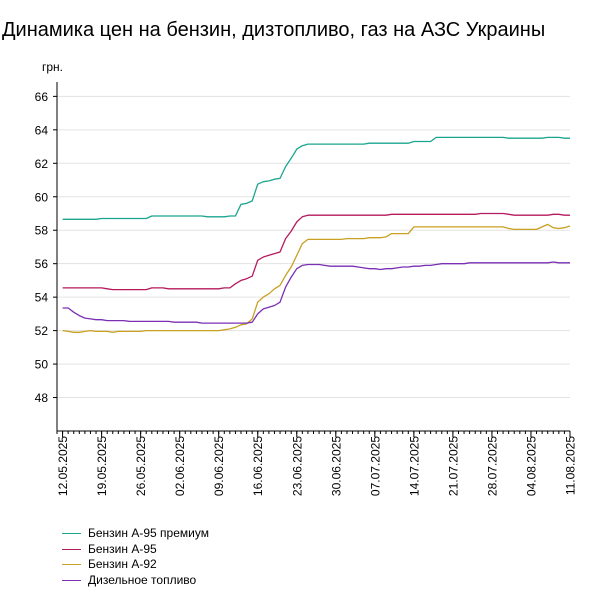 The image size is (615, 609). I want to click on x-tick-label: 21.07.2025, so click(453, 466).